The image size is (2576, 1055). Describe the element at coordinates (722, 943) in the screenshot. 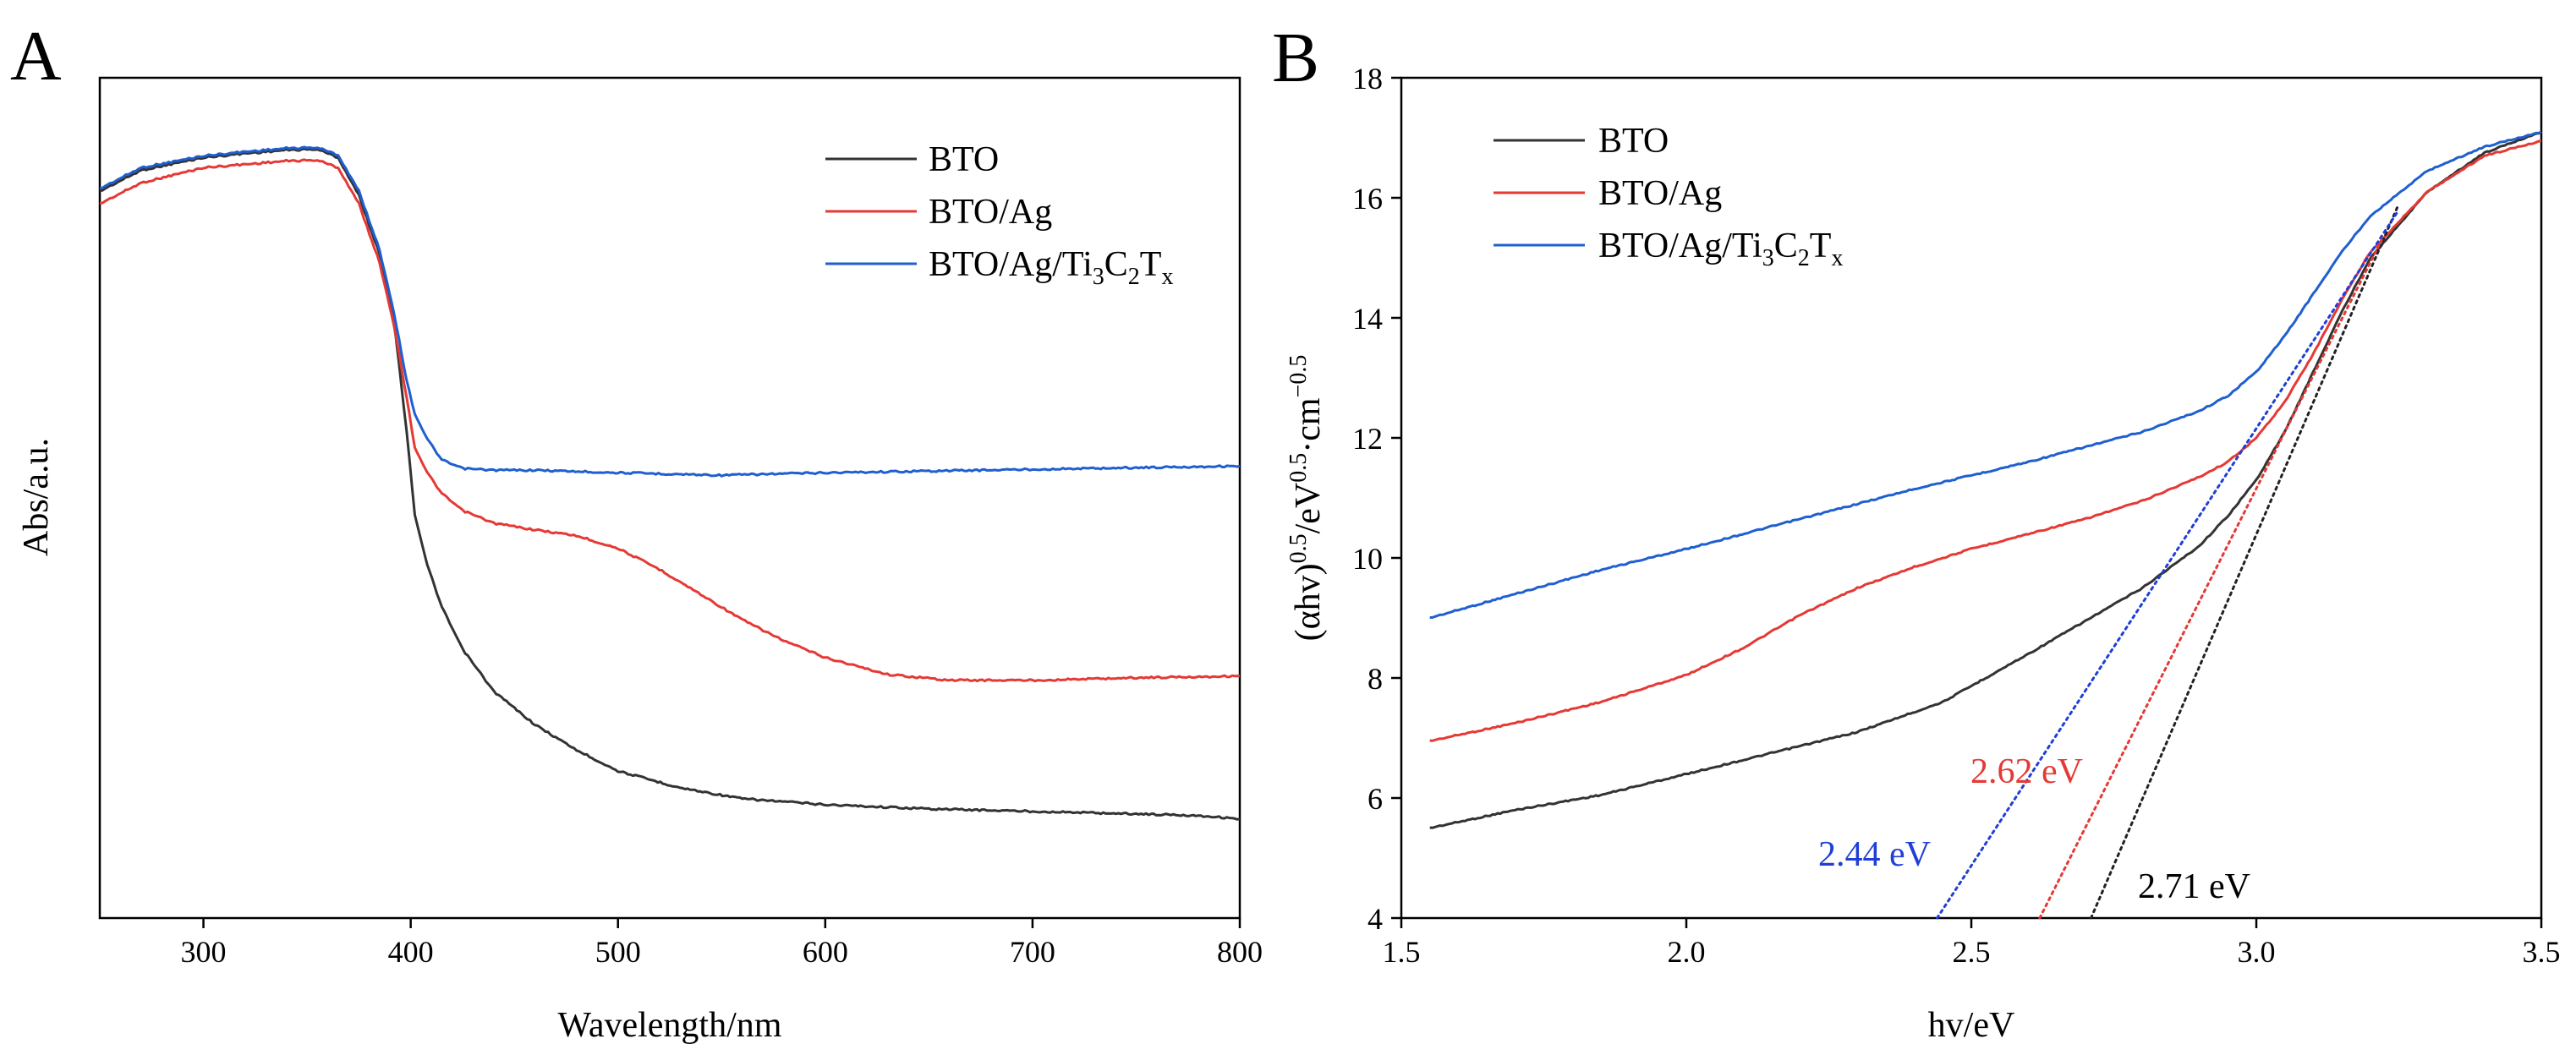

I see `panel-a-x-ticks: 300 400 500 600 700 800` at that location.